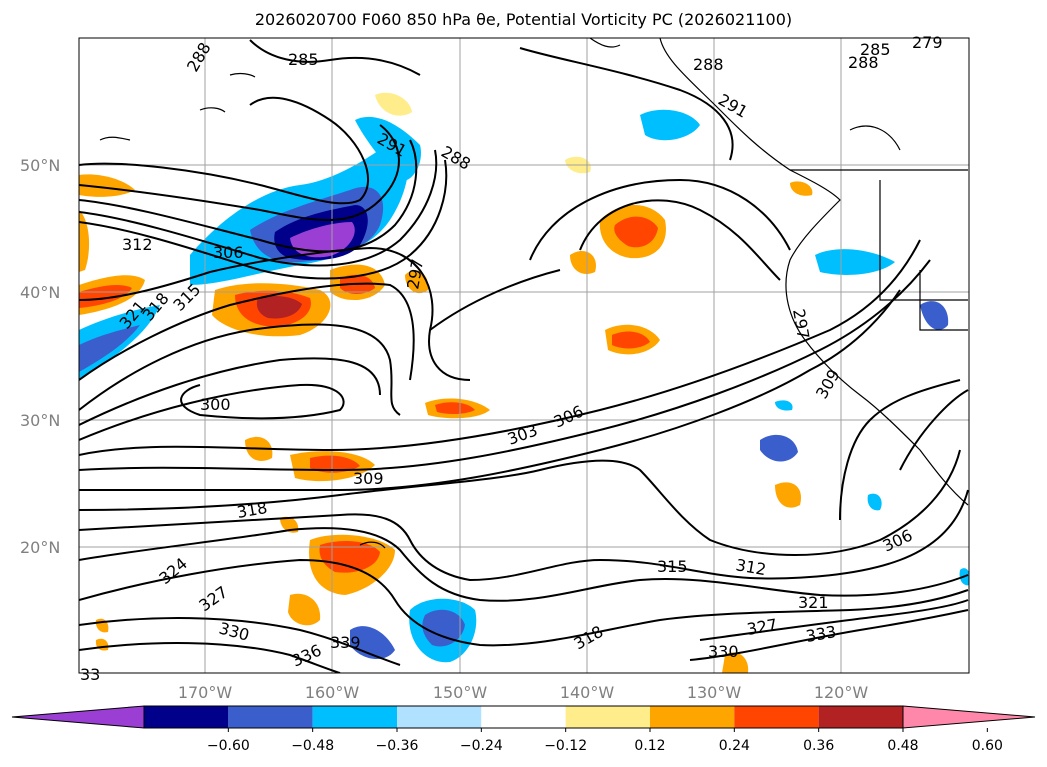  What do you see at coordinates (332, 692) in the screenshot?
I see `lon-label-160w: 160°W` at bounding box center [332, 692].